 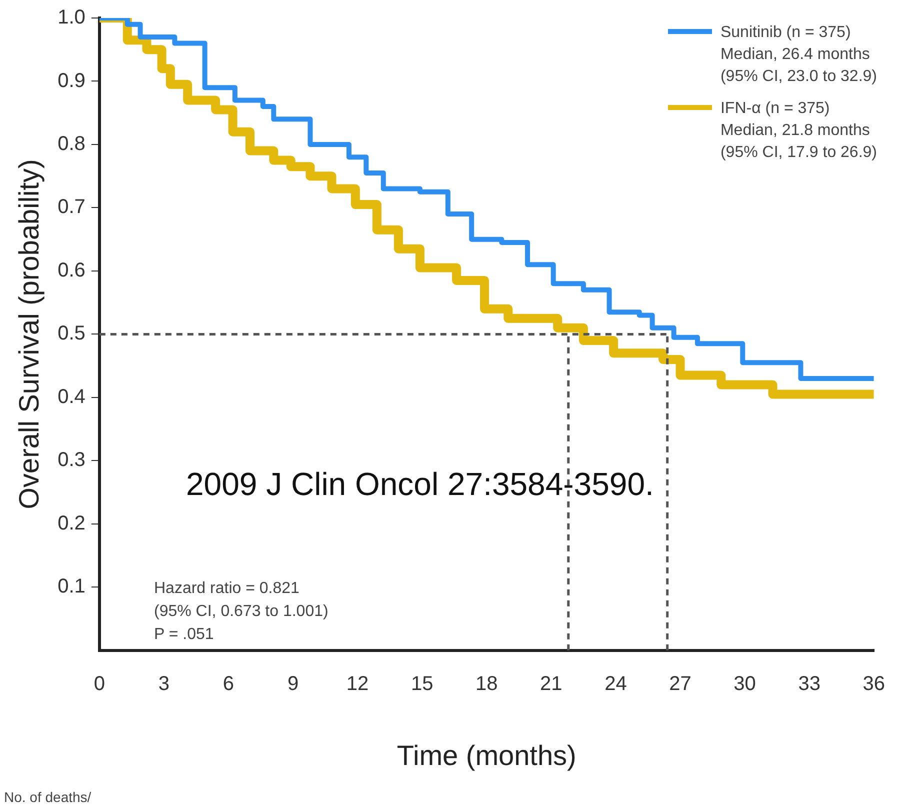 What do you see at coordinates (72, 523) in the screenshot?
I see `y-tick-label: 0.2` at bounding box center [72, 523].